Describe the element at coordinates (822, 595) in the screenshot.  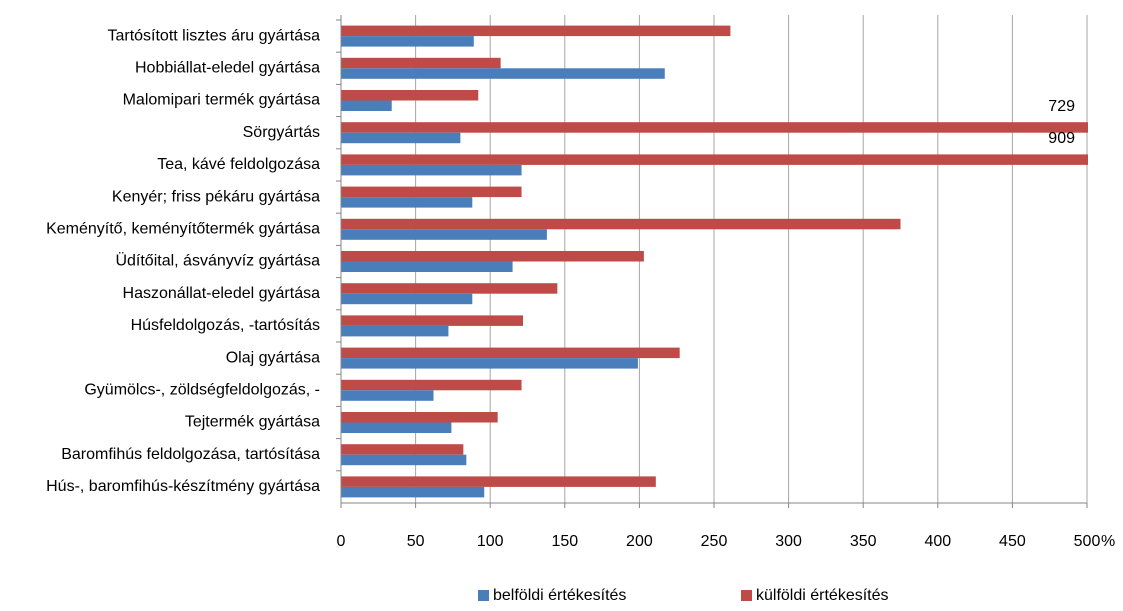
I see `legend-label: külföldi értékesítés` at that location.